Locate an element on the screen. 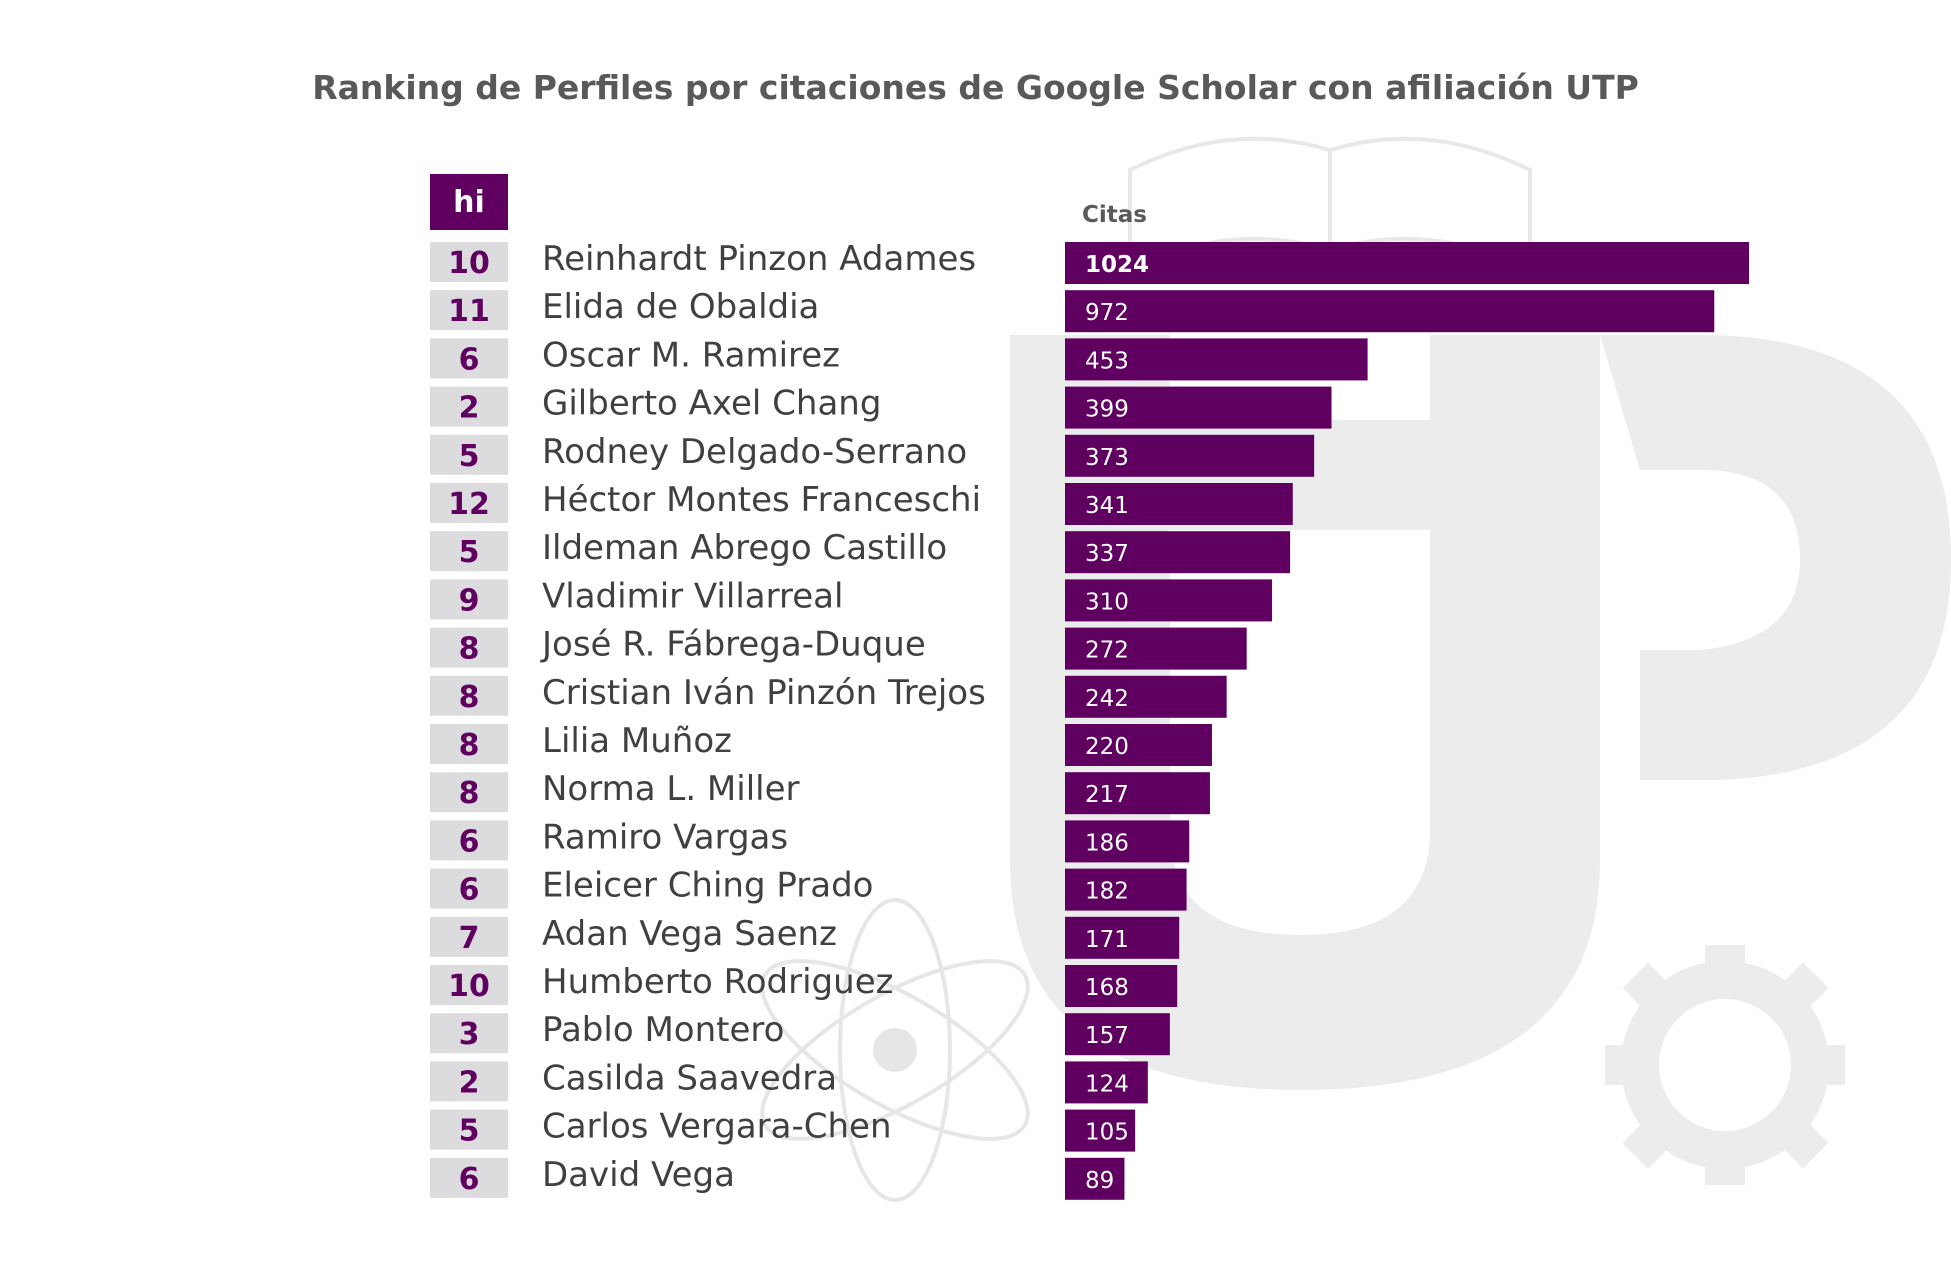 This screenshot has height=1276, width=1951. chart-row: 8 Norma L. Miller 217 is located at coordinates (820, 792).